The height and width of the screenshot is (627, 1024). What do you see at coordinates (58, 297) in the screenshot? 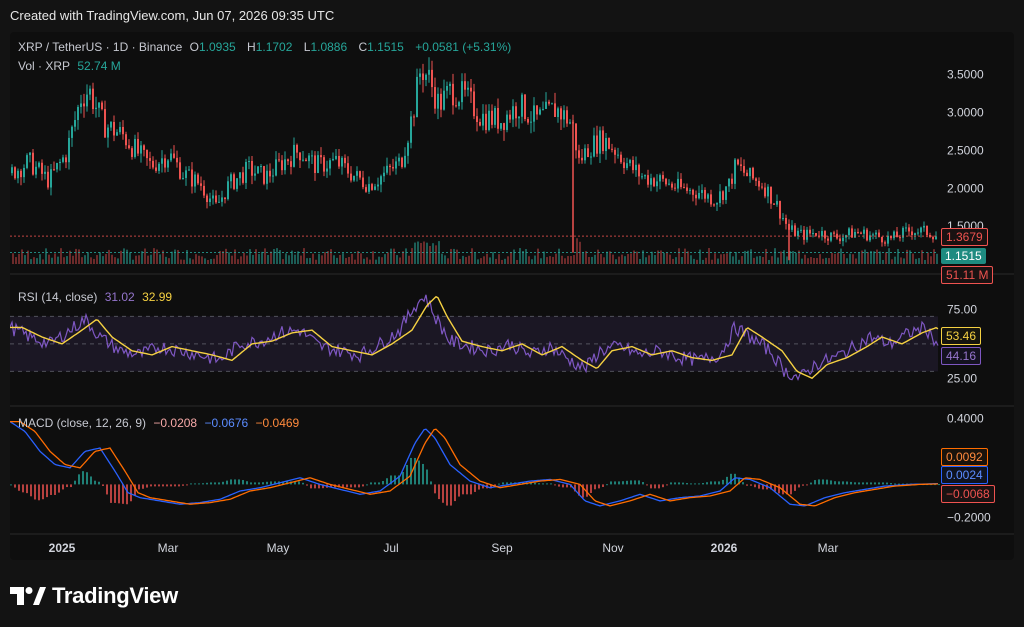
I see `rsi-label: RSI (14, close)` at bounding box center [58, 297].